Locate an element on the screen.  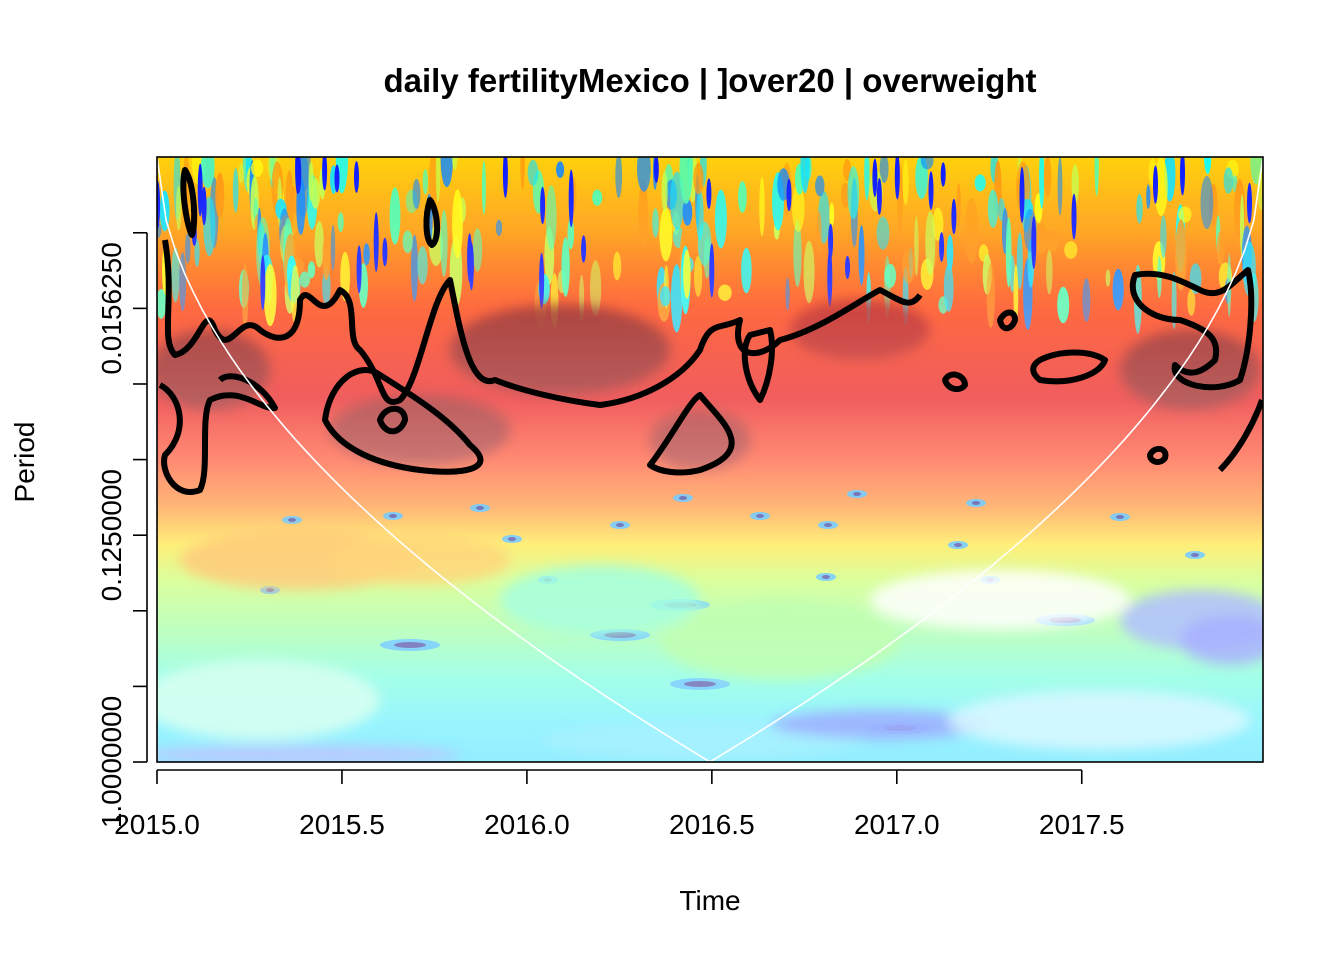
y-tick-label: 0.1250000 is located at coordinates (111, 535).